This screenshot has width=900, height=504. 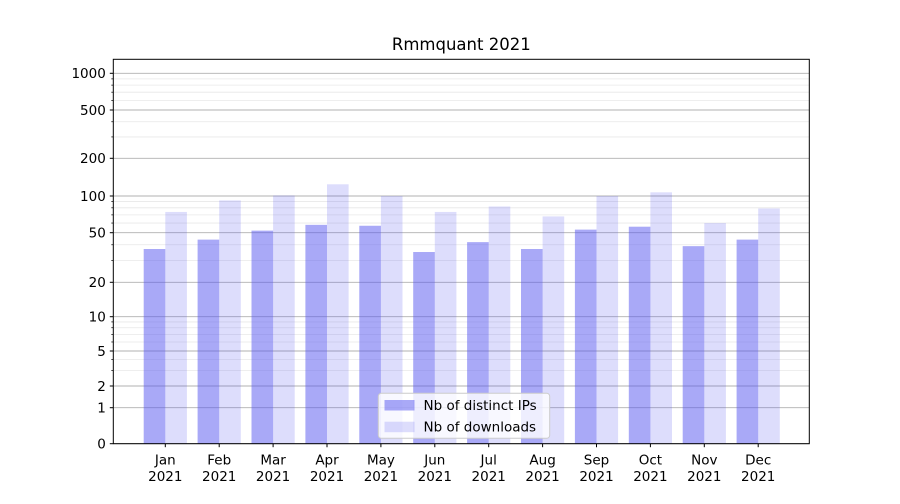 I want to click on legend-swatch-distinct-ips, so click(x=399, y=405).